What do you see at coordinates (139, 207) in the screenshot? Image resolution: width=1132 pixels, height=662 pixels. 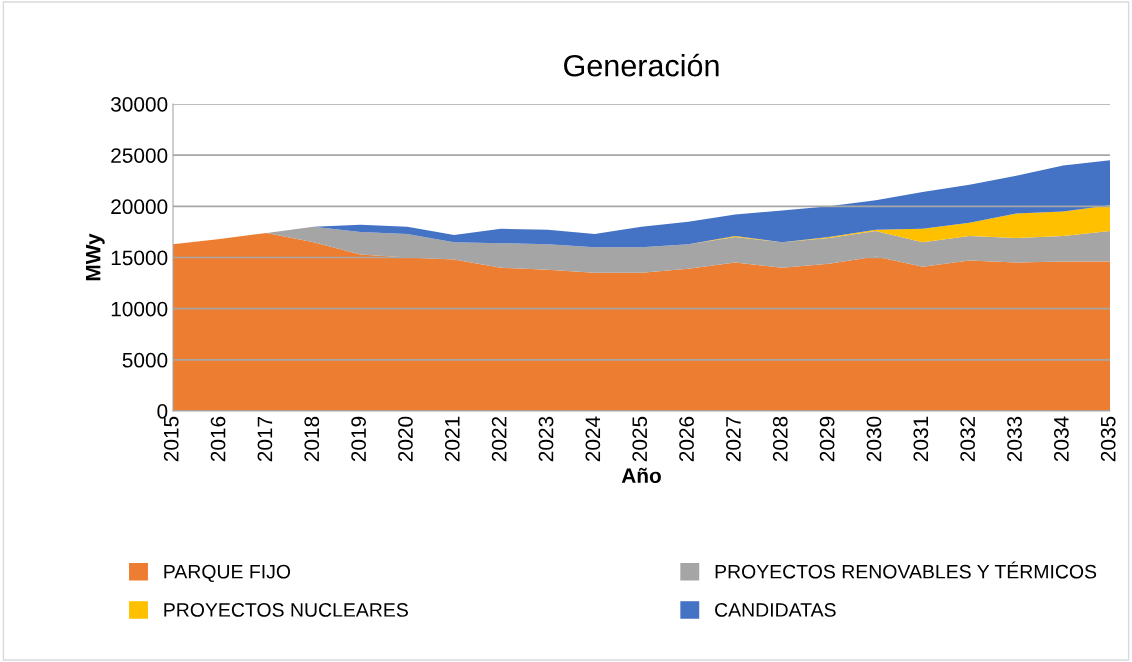 I see `y-tick-label: 20000` at bounding box center [139, 207].